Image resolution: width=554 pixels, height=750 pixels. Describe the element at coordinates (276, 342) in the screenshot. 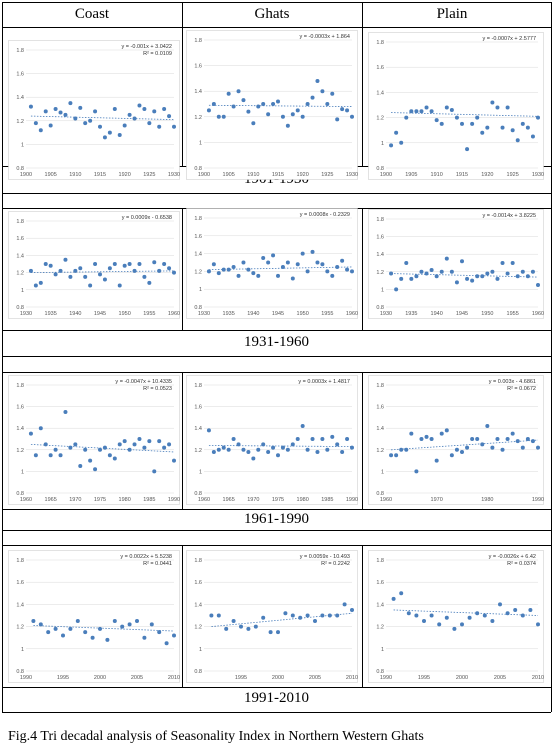

I see `period-label-1931-1960: 1931-1960` at that location.